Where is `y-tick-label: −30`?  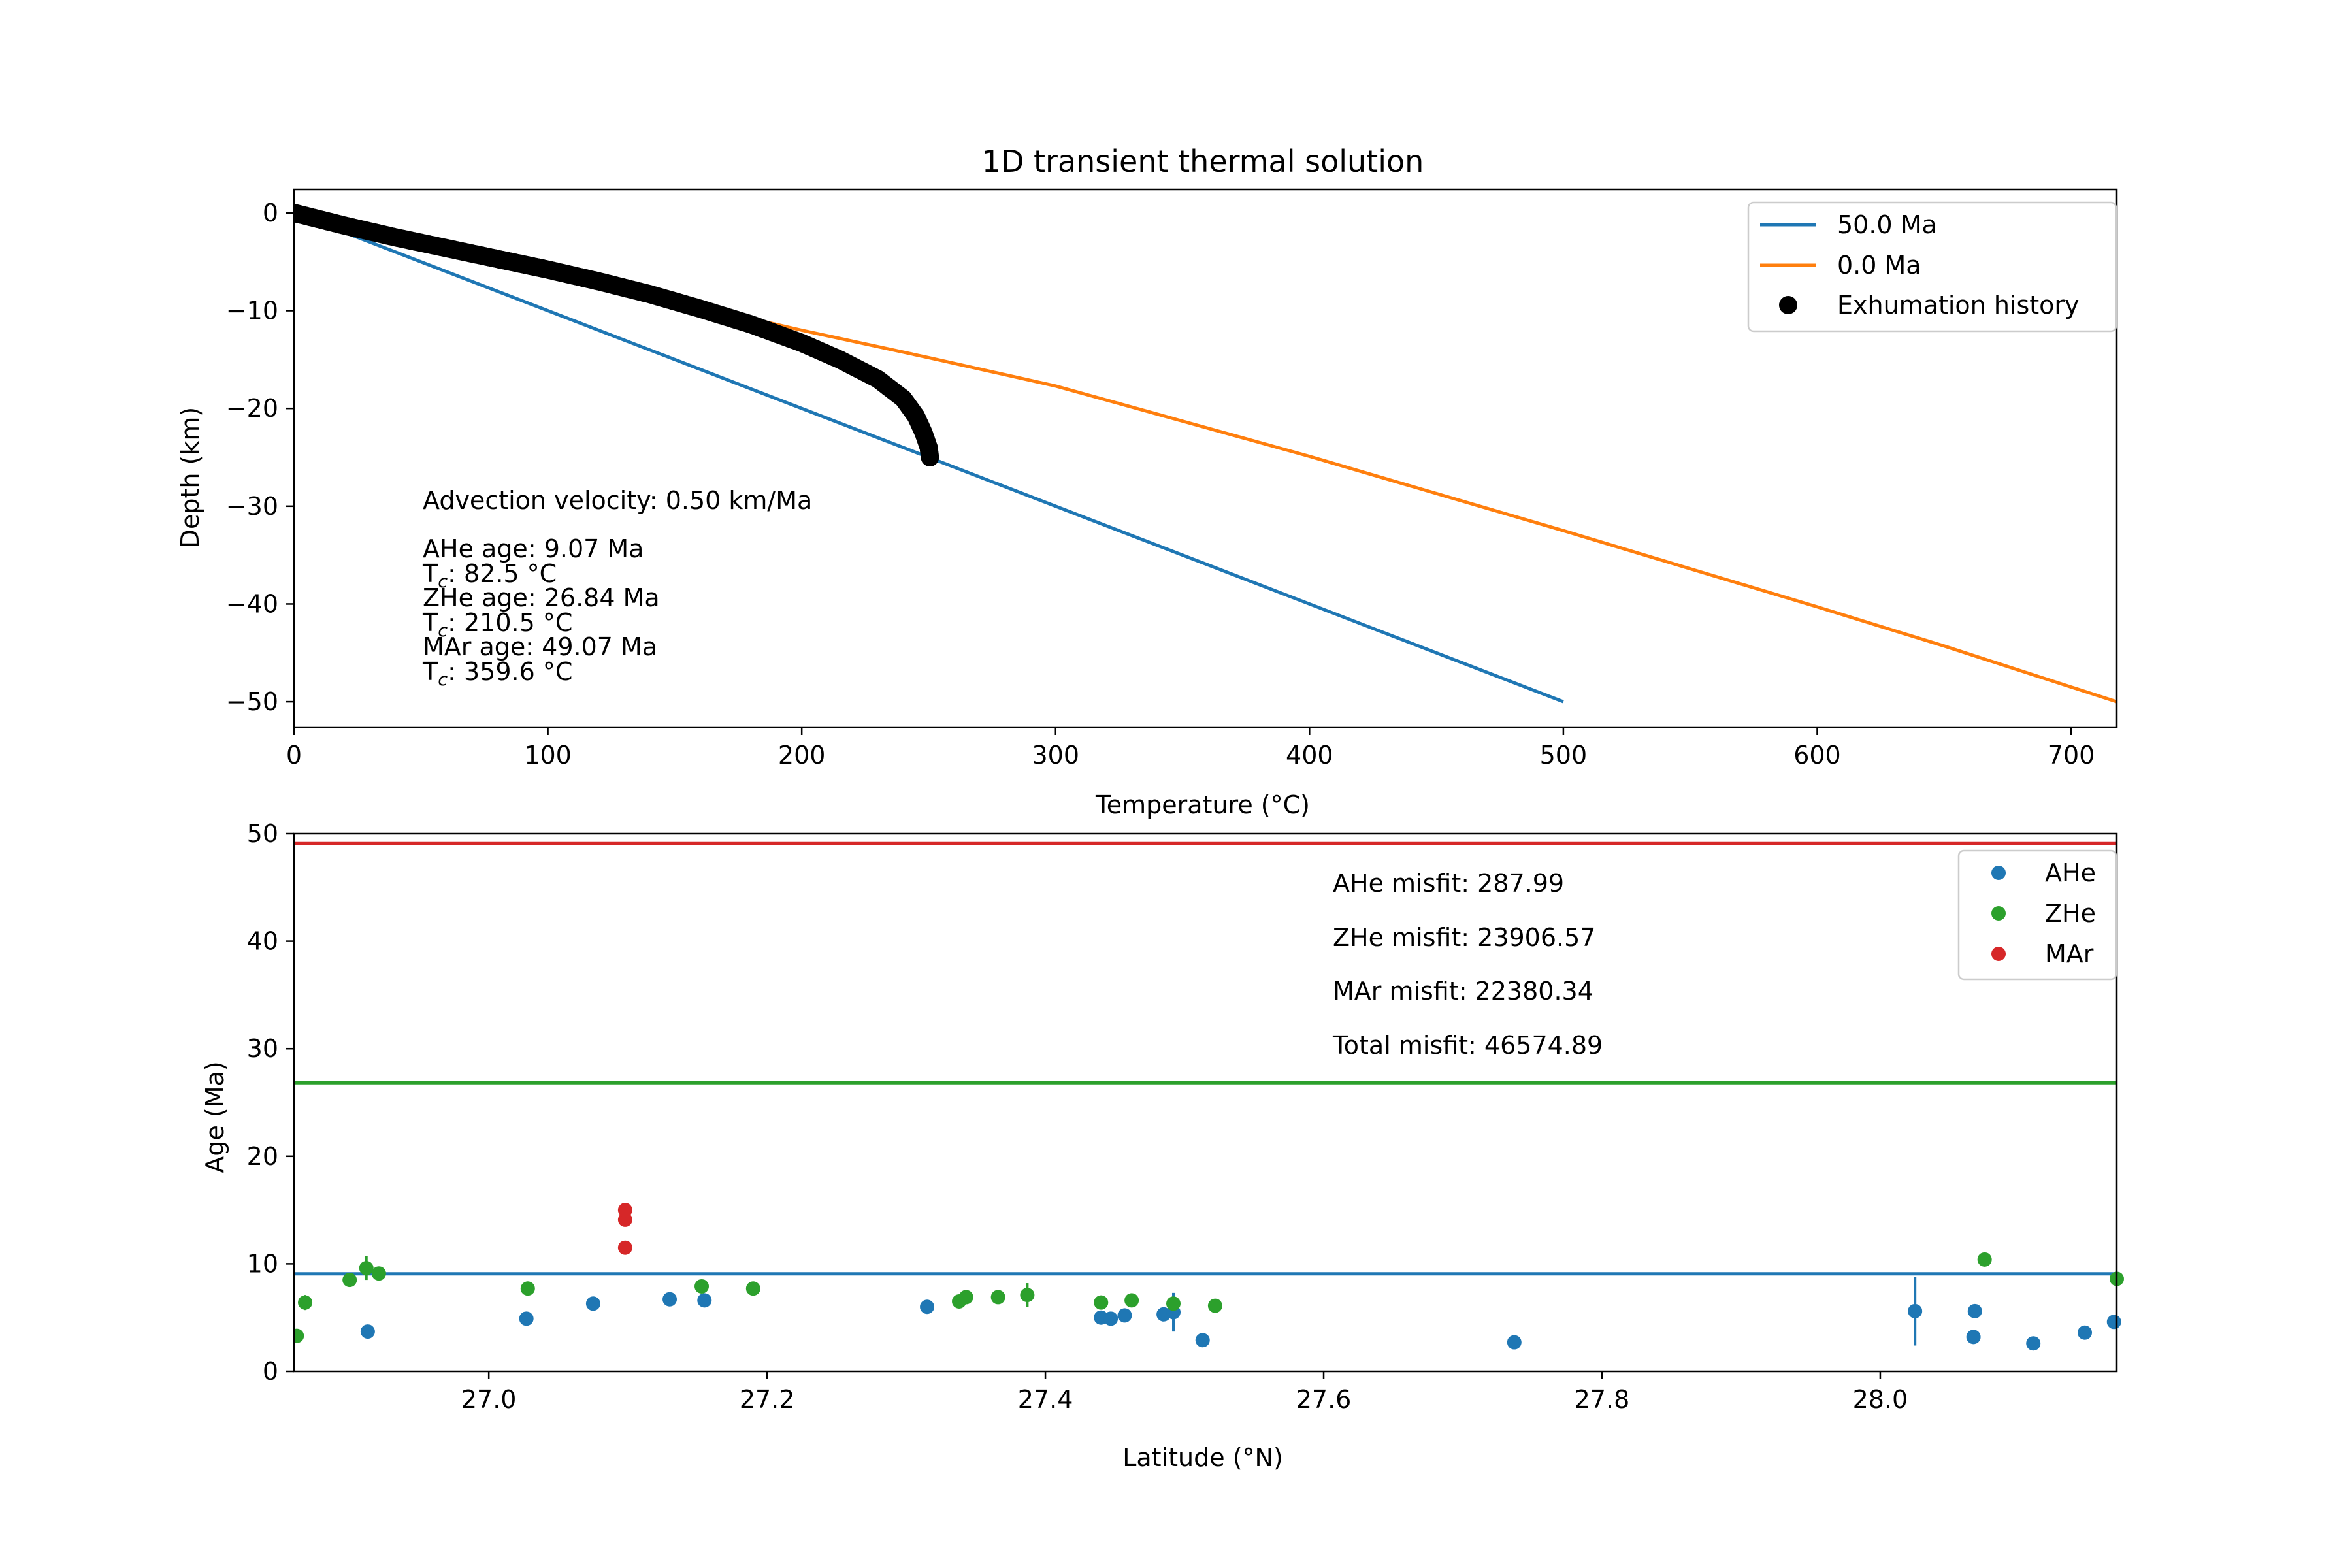
y-tick-label: −30 is located at coordinates (252, 506).